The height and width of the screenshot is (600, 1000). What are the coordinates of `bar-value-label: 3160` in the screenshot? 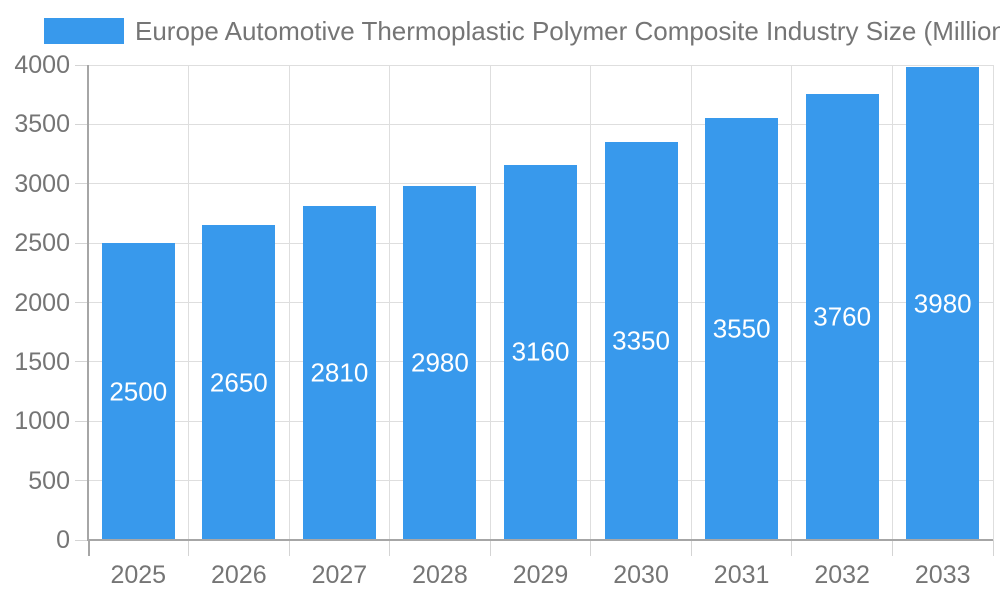 It's located at (540, 351).